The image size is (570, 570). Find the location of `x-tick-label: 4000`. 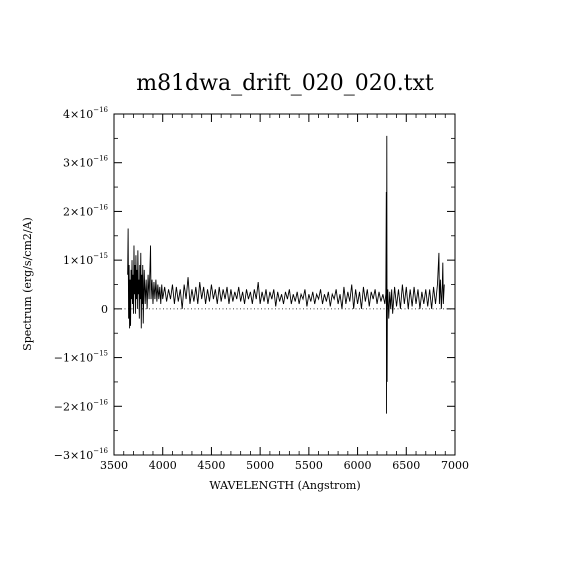

x-tick-label: 4000 is located at coordinates (163, 465).